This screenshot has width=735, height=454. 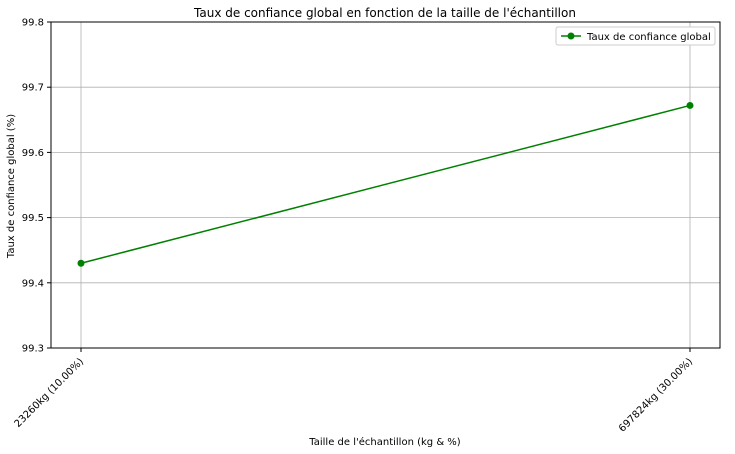 I want to click on x-tick-label: 23260kg (10.00%), so click(x=50, y=393).